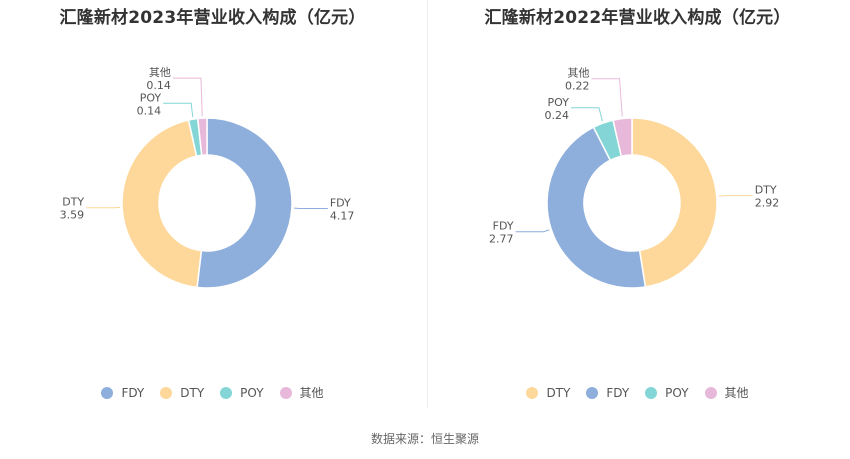 This screenshot has height=459, width=850. I want to click on data-source: 数据来源：恒生聚源, so click(424, 439).